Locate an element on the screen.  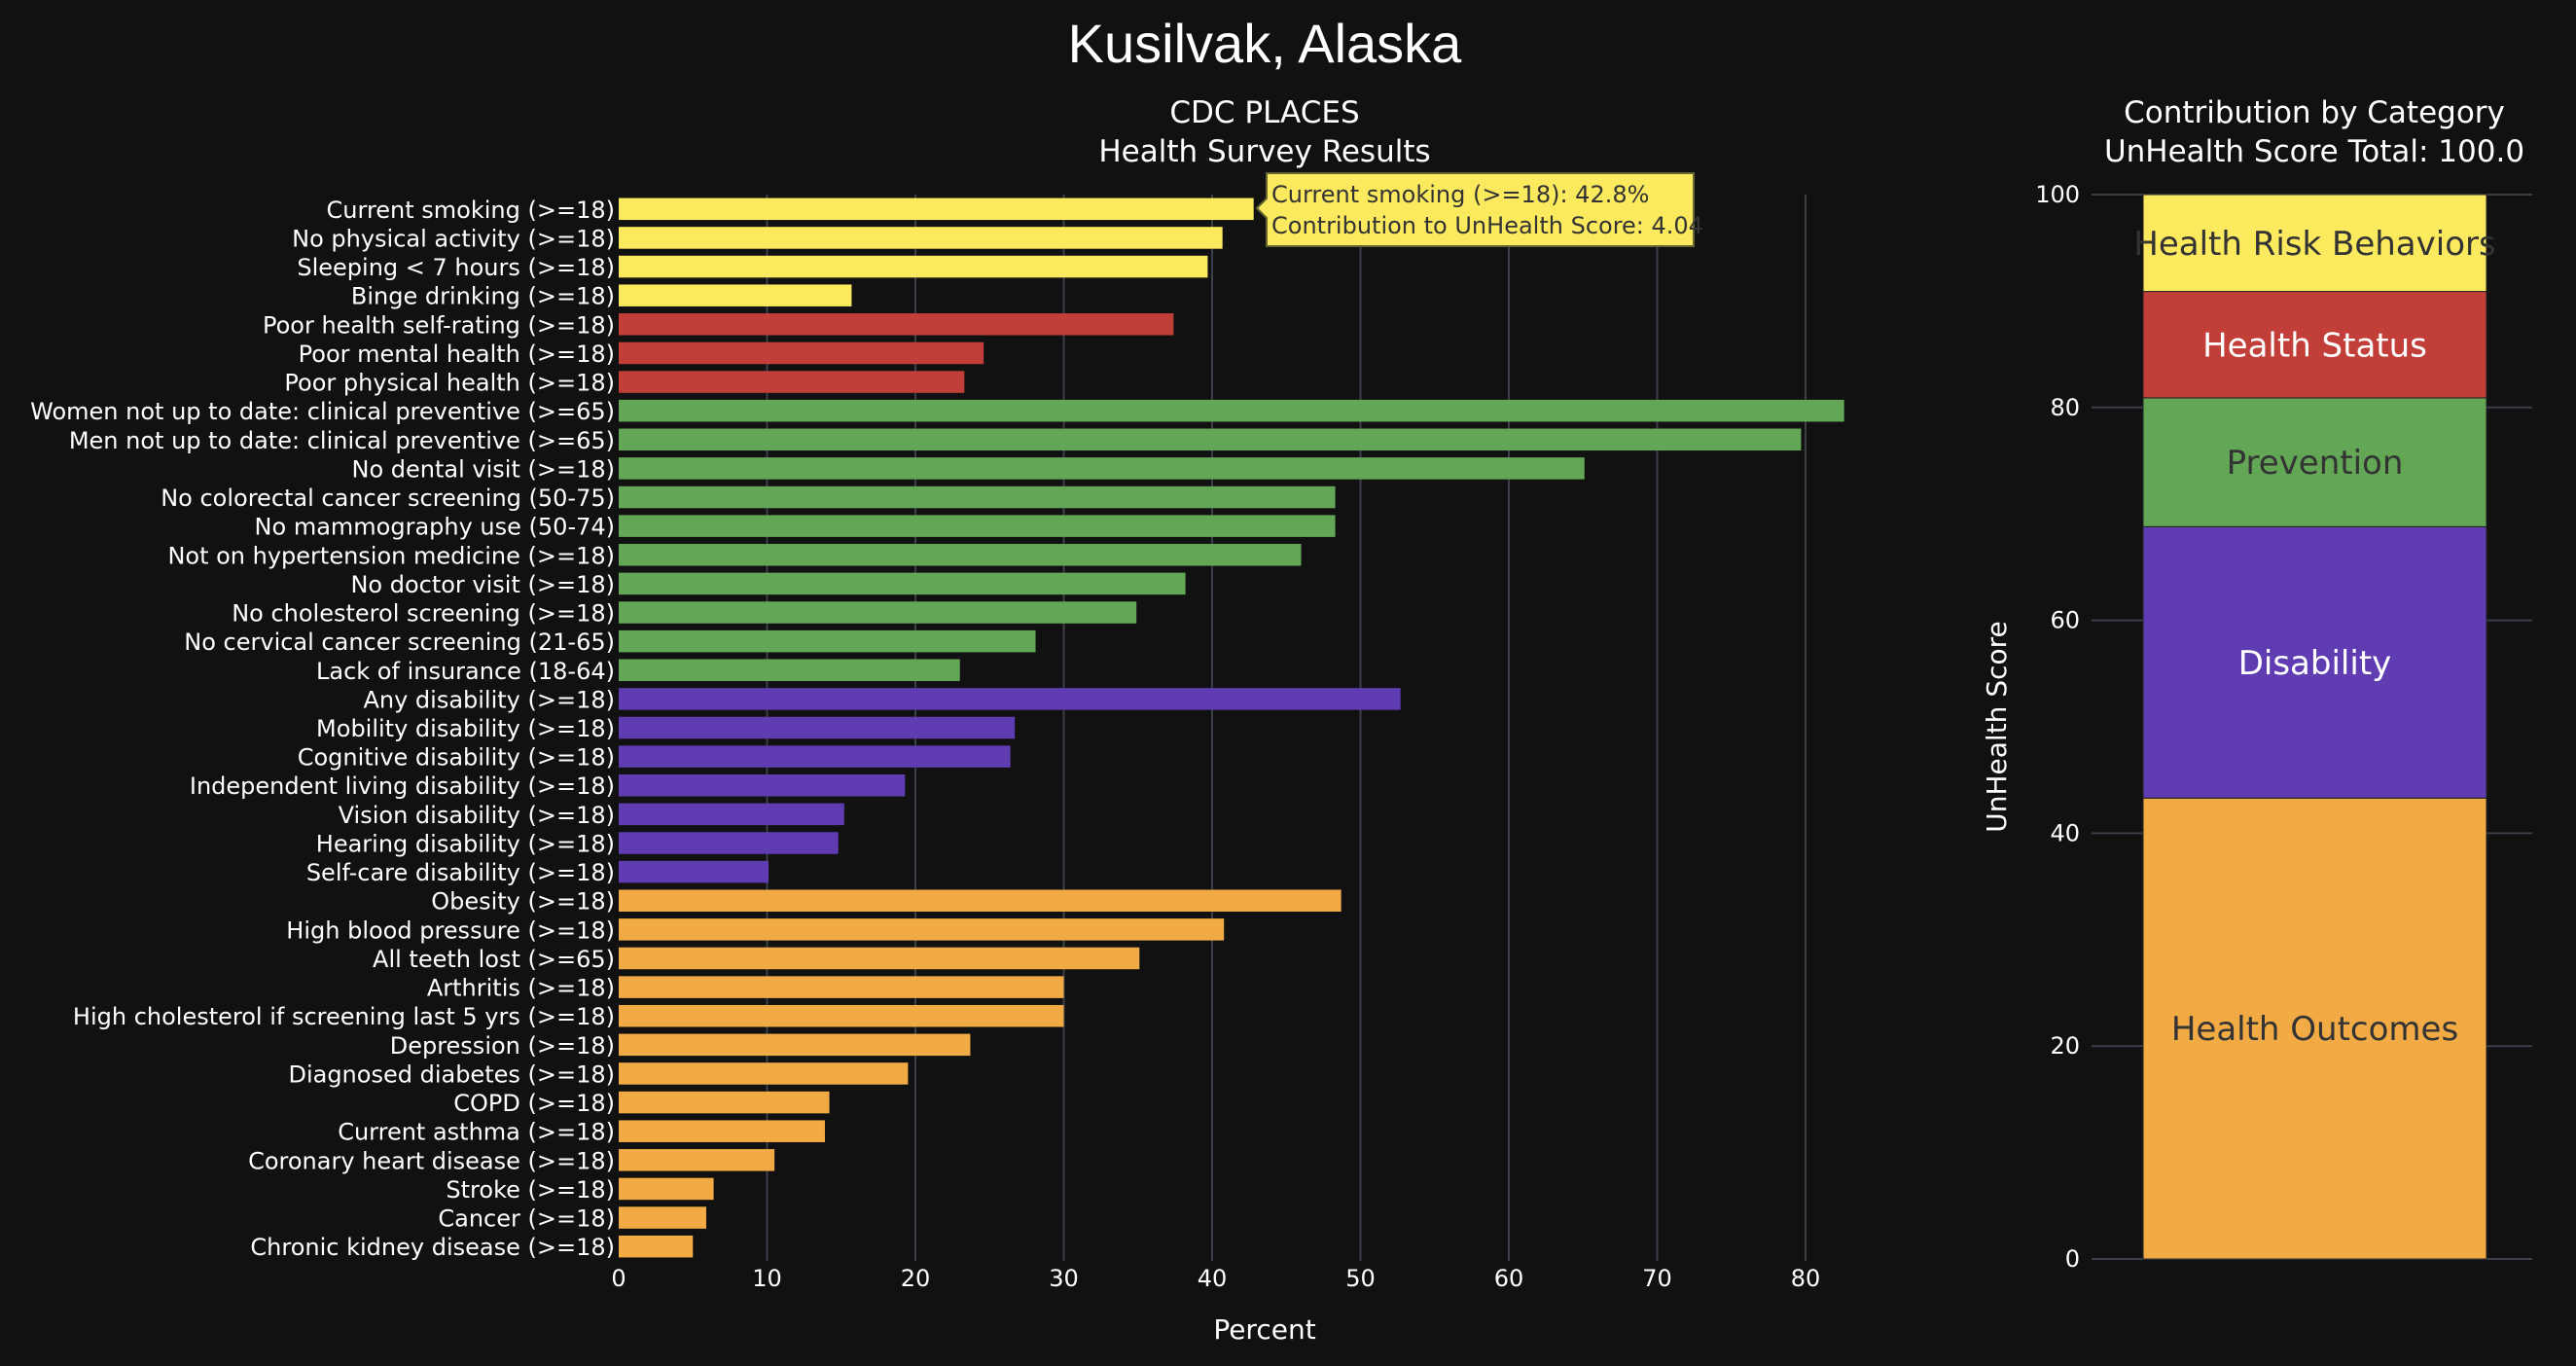
contribution-segment-label: Health Risk Behaviors is located at coordinates (2314, 244).